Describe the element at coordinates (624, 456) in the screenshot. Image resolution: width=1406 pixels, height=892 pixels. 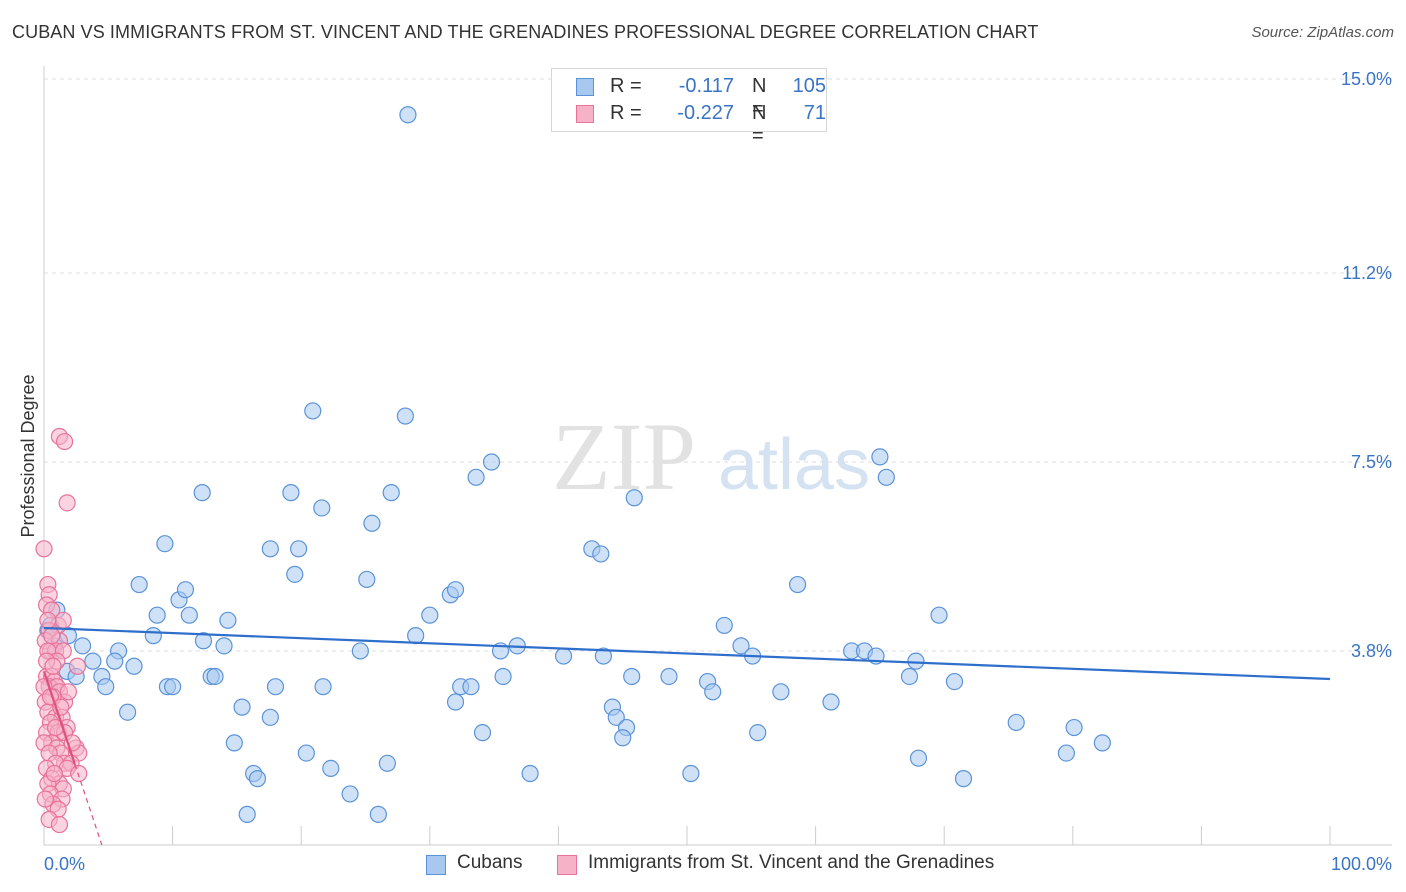
I see `watermark-zip: ZIP` at that location.